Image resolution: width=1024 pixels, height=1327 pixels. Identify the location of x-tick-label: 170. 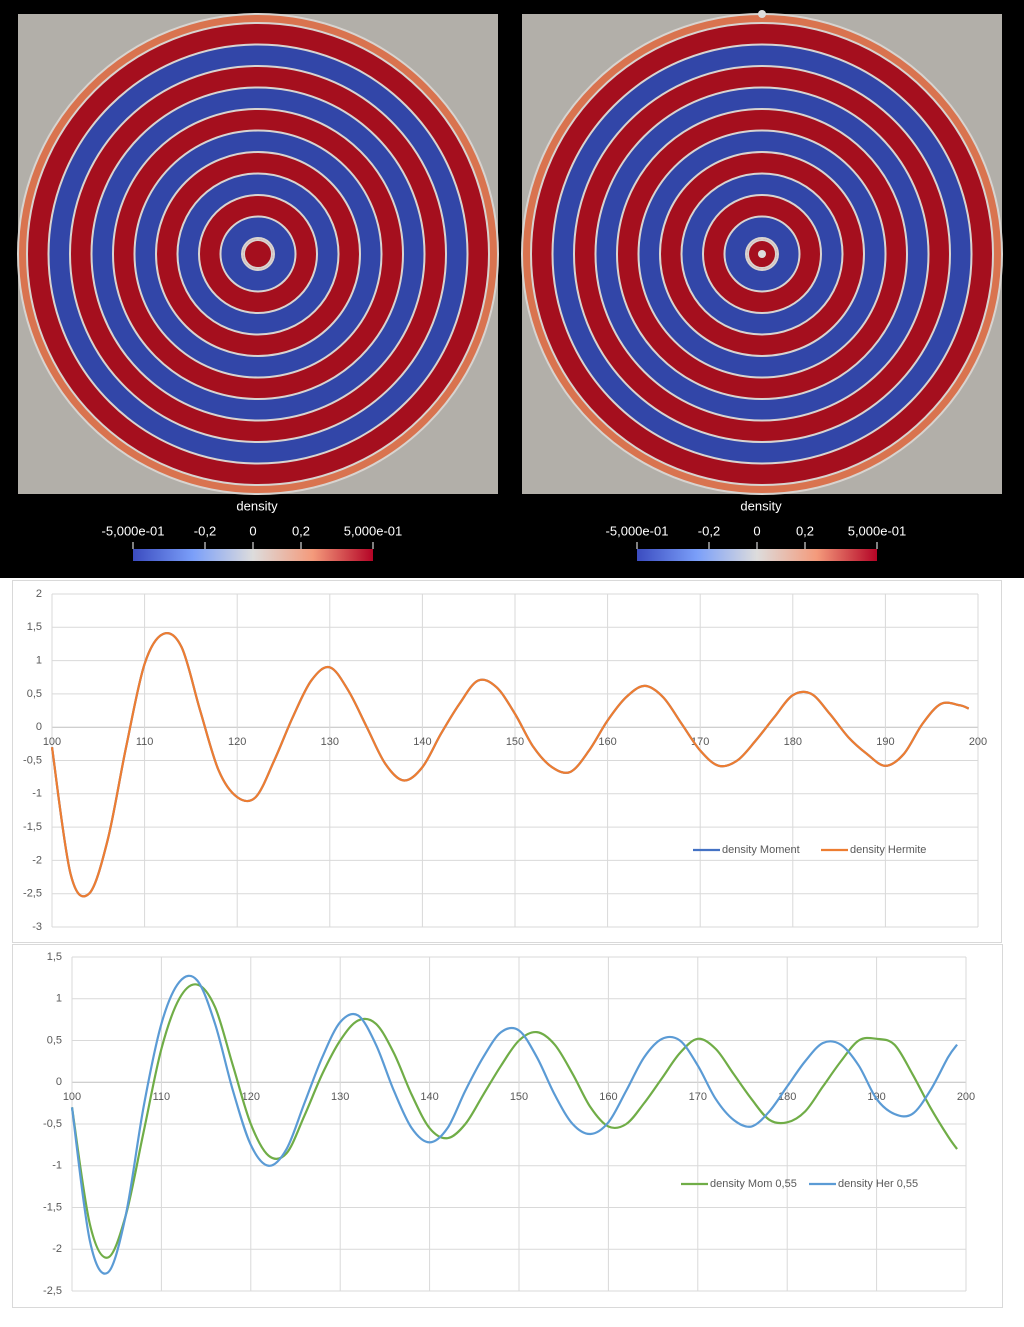
(698, 1097).